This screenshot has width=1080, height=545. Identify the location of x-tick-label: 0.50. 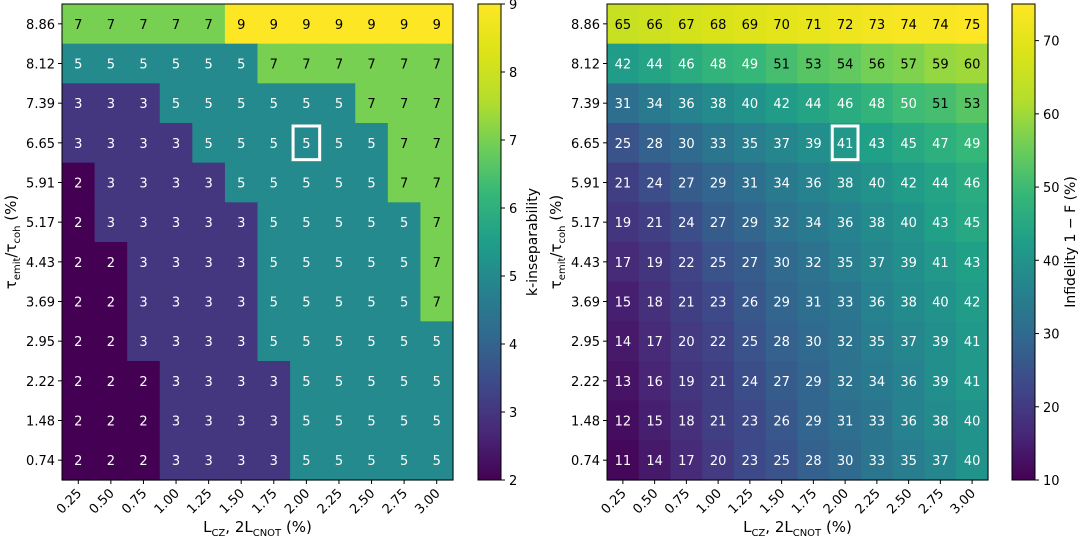
(645, 501).